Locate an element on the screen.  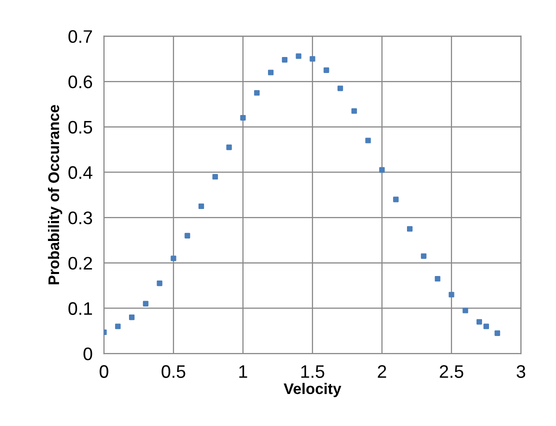
y-tick-label: 0.6 is located at coordinates (80, 81).